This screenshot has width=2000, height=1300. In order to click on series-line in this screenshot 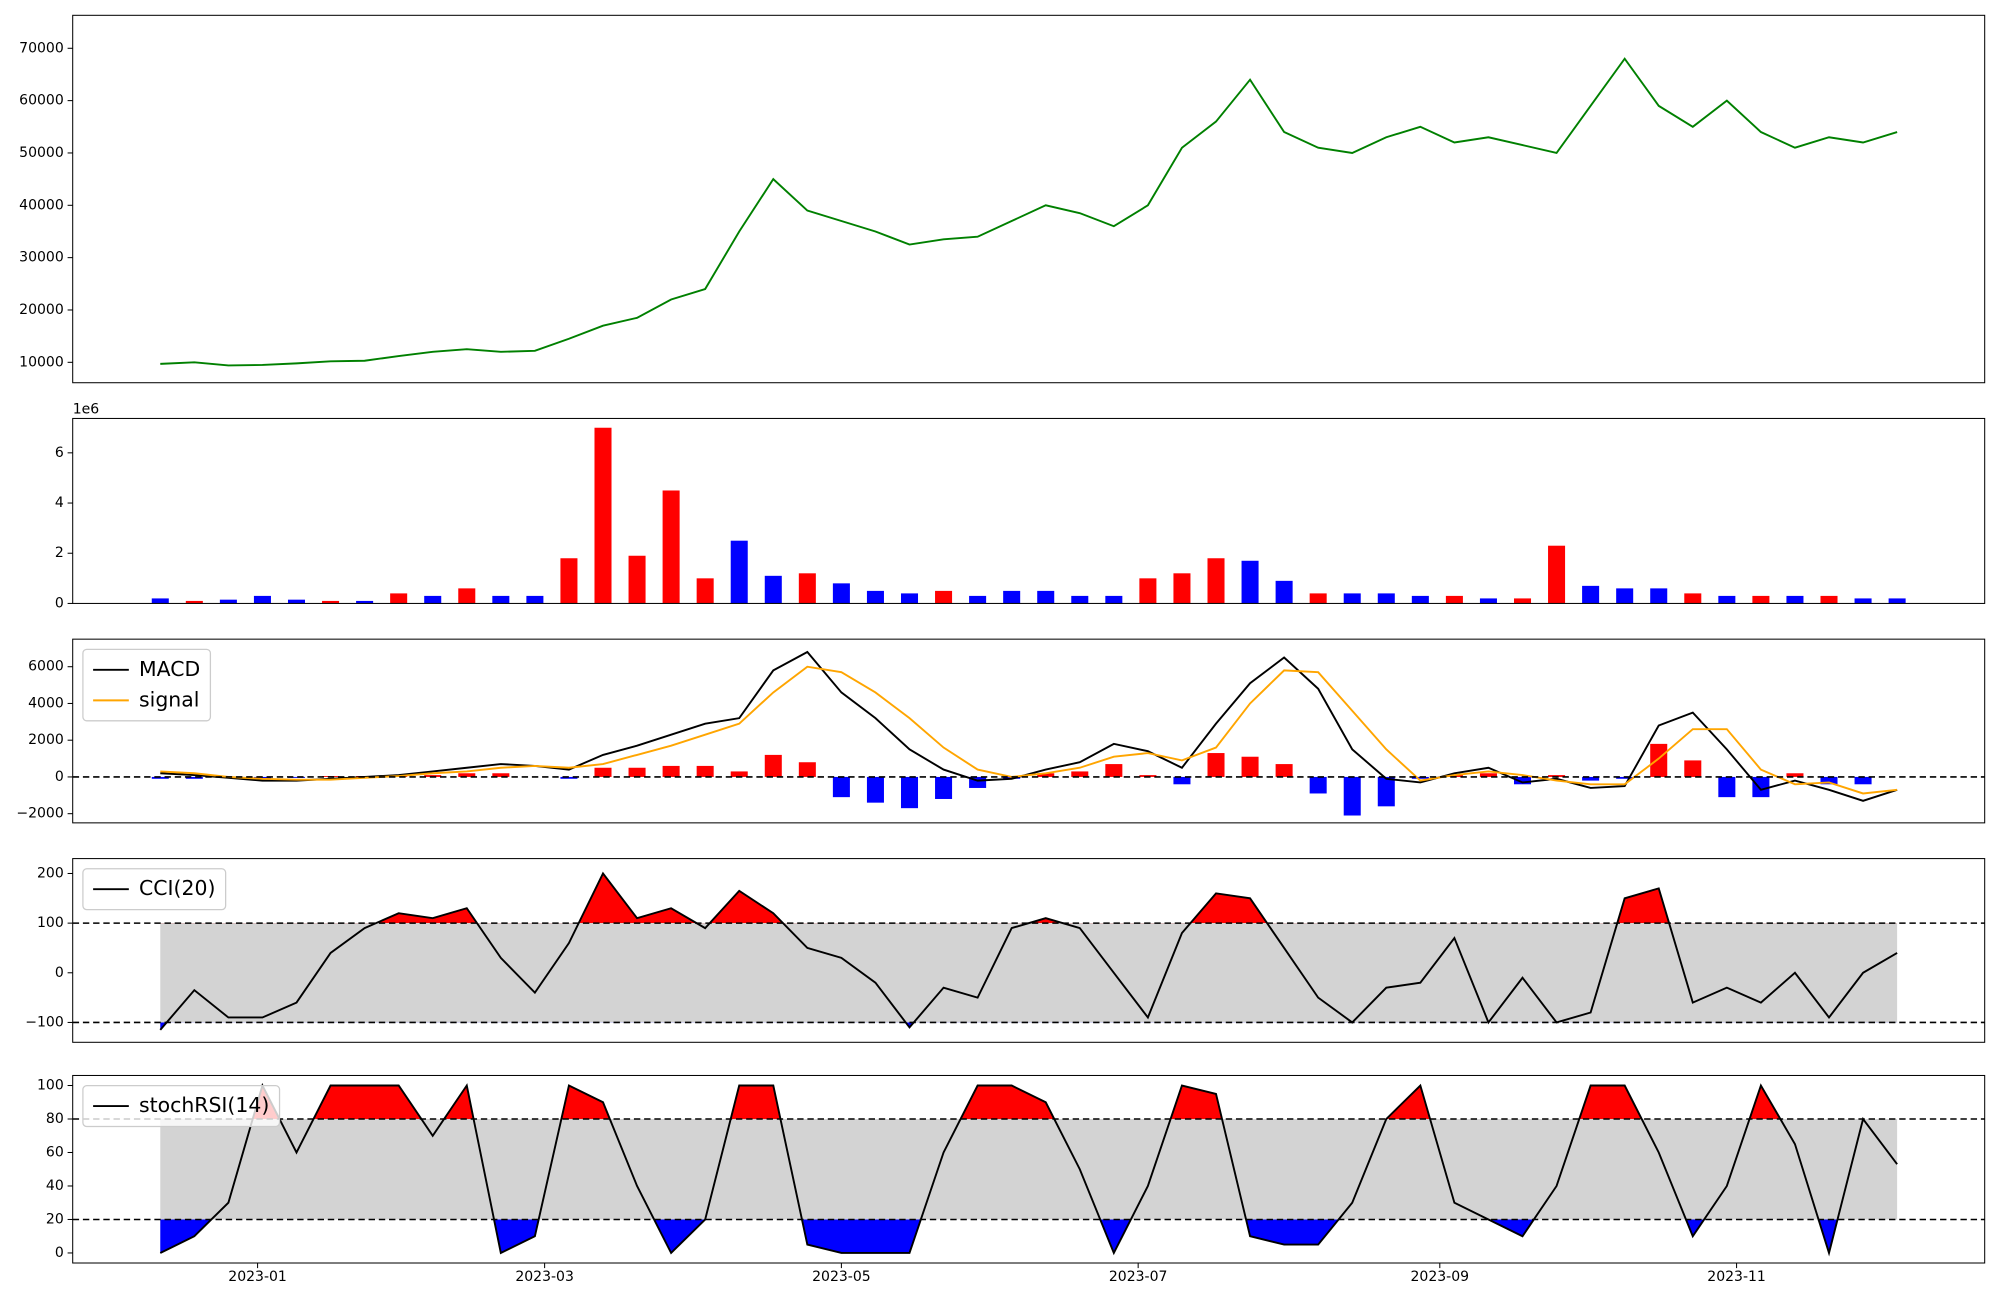, I will do `click(1029, 730)`.